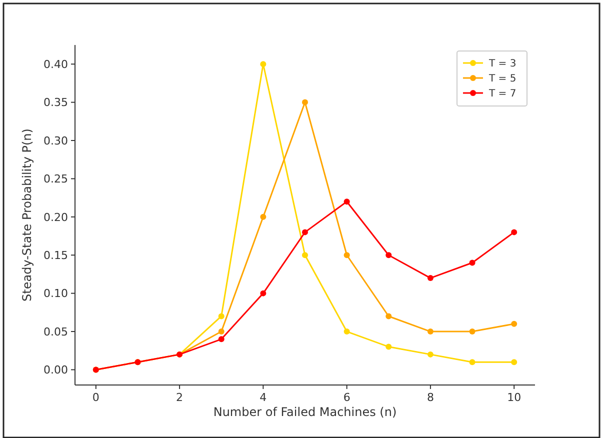 The width and height of the screenshot is (601, 438). I want to click on x-tick-label: 2, so click(180, 397).